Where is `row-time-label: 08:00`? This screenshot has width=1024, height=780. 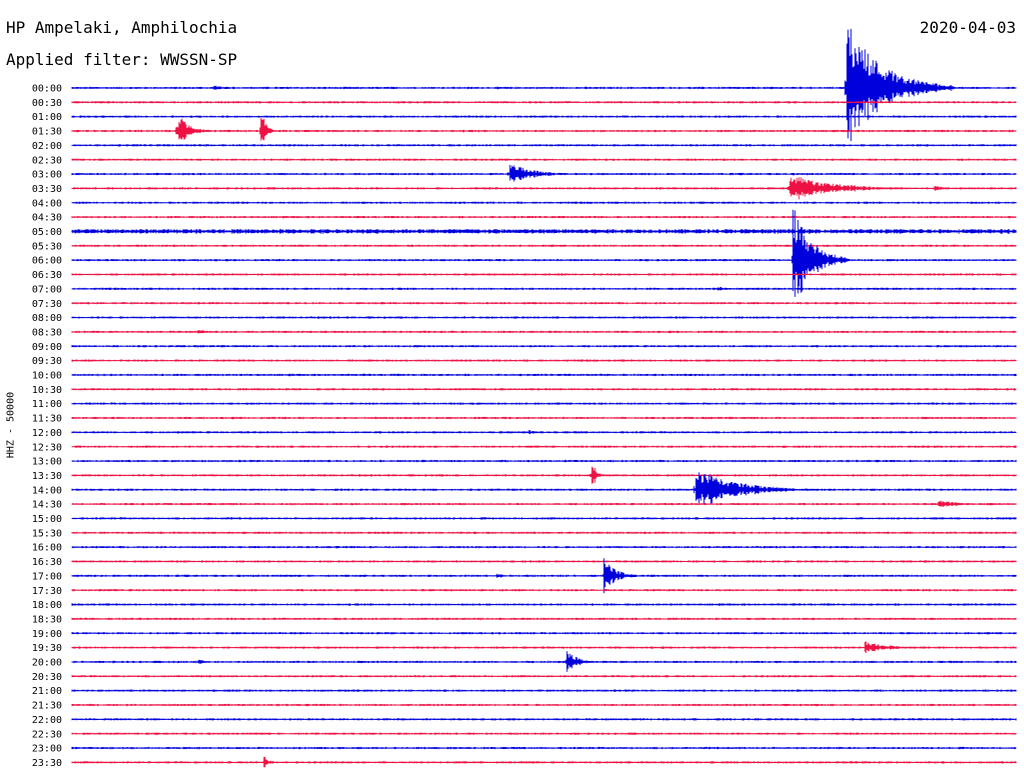
row-time-label: 08:00 is located at coordinates (47, 318).